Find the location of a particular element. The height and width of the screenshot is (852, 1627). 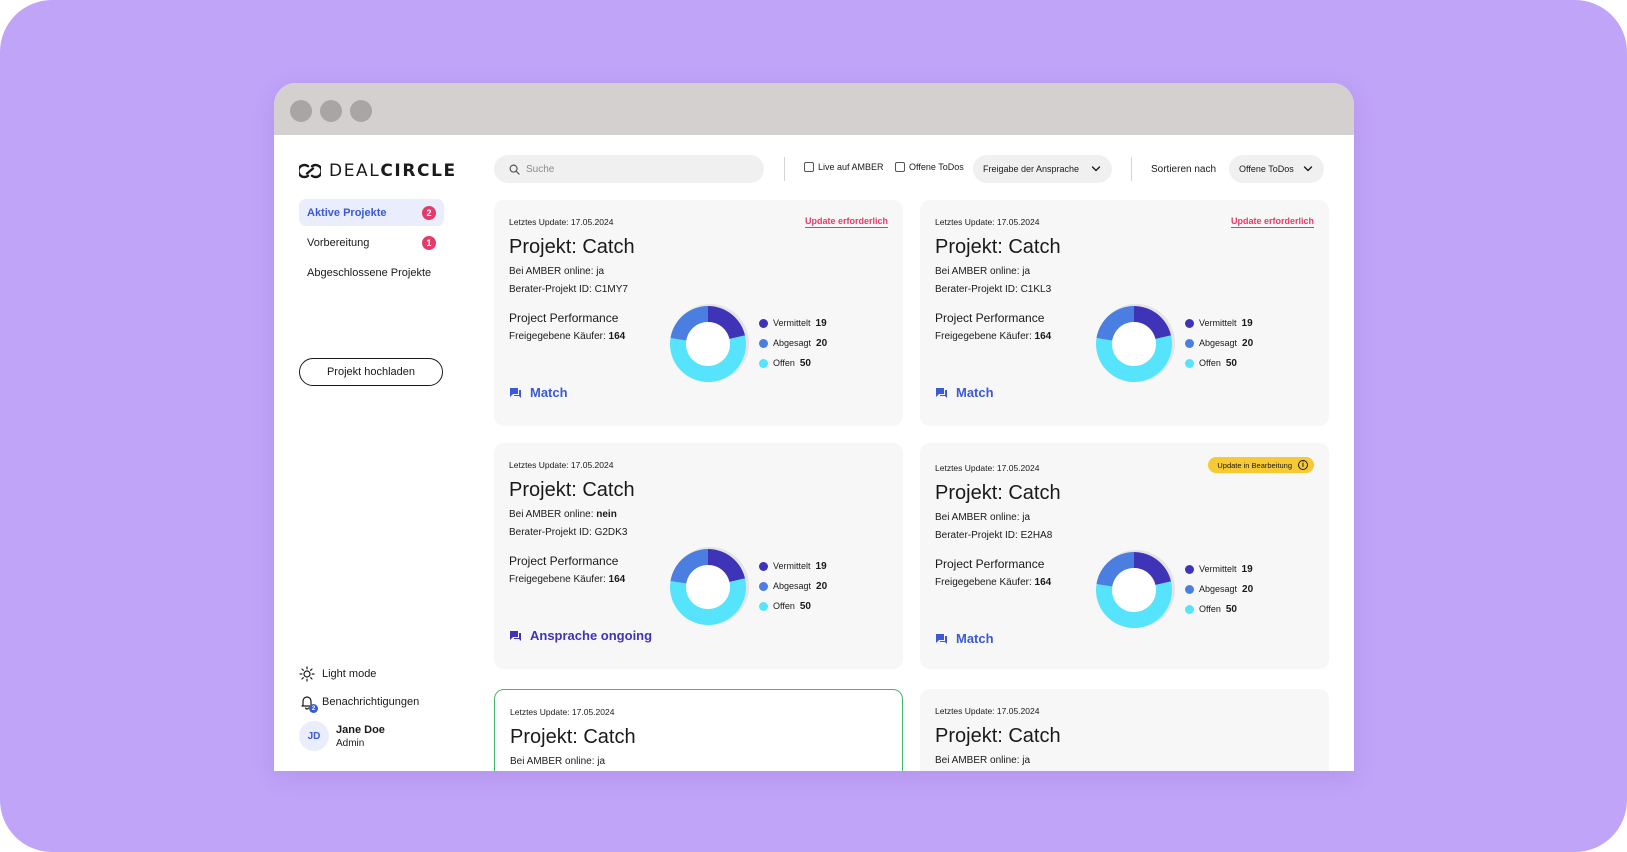

live-on-amber-checkbox: Live auf AMBER is located at coordinates (844, 167).